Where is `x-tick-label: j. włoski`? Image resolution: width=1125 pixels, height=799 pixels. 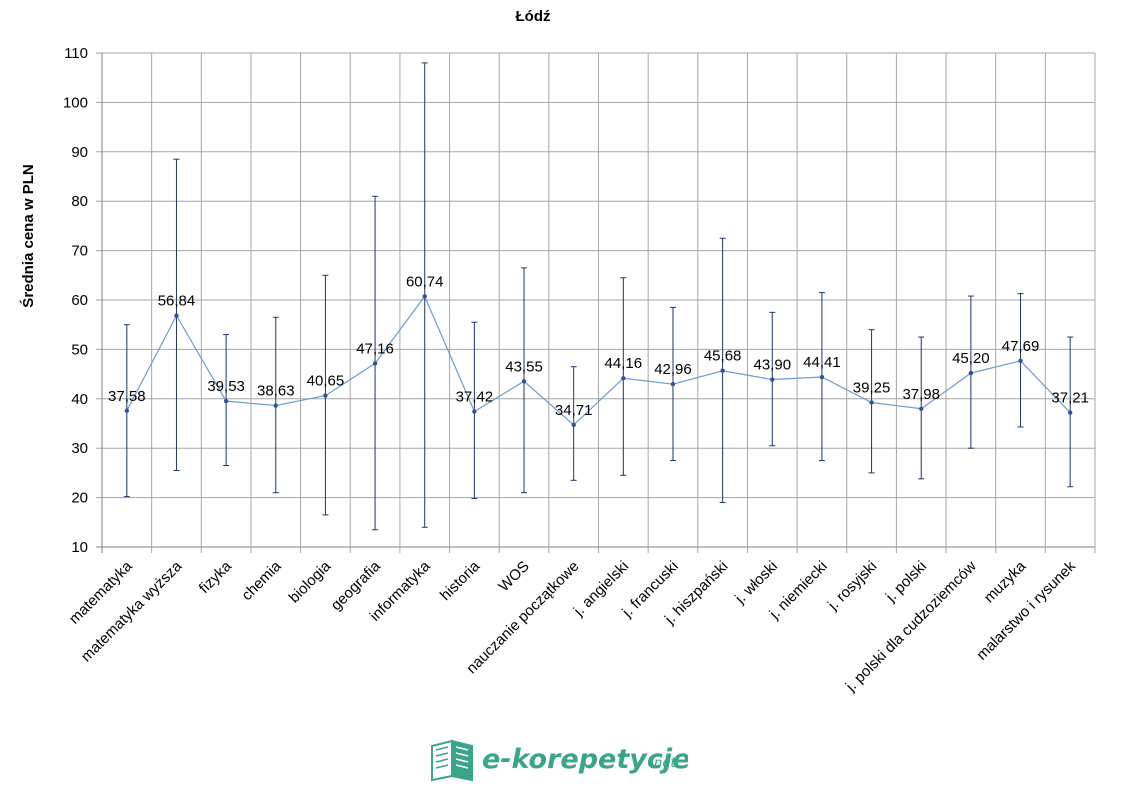
x-tick-label: j. włoski is located at coordinates (756, 583).